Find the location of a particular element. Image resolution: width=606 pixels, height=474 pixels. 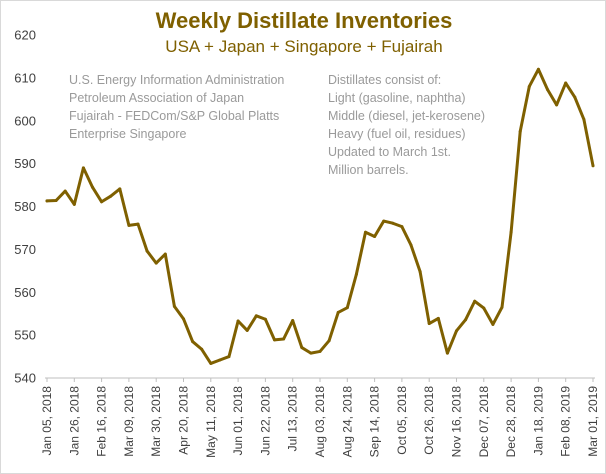

note-line: Updated to March 1st. is located at coordinates (389, 152).